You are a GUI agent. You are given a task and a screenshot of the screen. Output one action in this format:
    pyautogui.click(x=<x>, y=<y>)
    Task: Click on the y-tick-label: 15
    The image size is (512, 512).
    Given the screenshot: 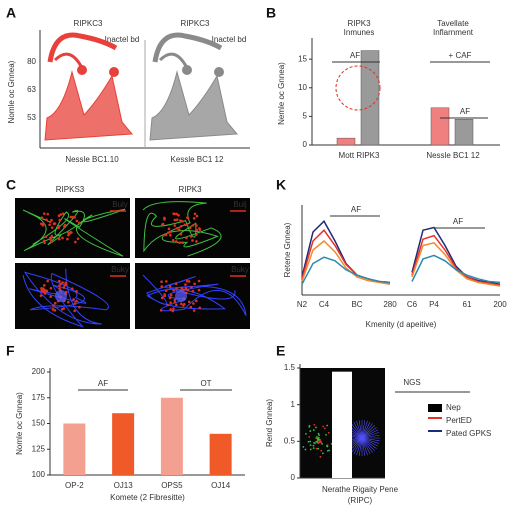 What is the action you would take?
    pyautogui.click(x=302, y=58)
    